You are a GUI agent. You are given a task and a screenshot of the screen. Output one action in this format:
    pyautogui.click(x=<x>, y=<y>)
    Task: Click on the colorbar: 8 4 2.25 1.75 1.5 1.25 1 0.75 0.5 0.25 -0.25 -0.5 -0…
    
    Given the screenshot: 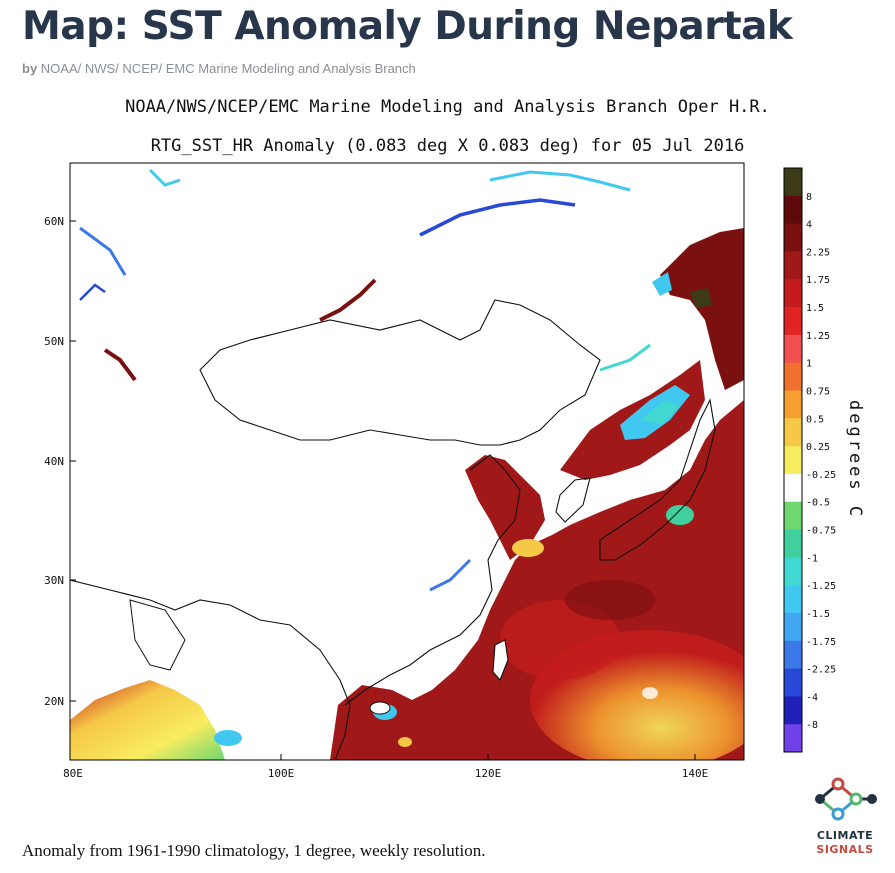 What is the action you would take?
    pyautogui.click(x=809, y=460)
    